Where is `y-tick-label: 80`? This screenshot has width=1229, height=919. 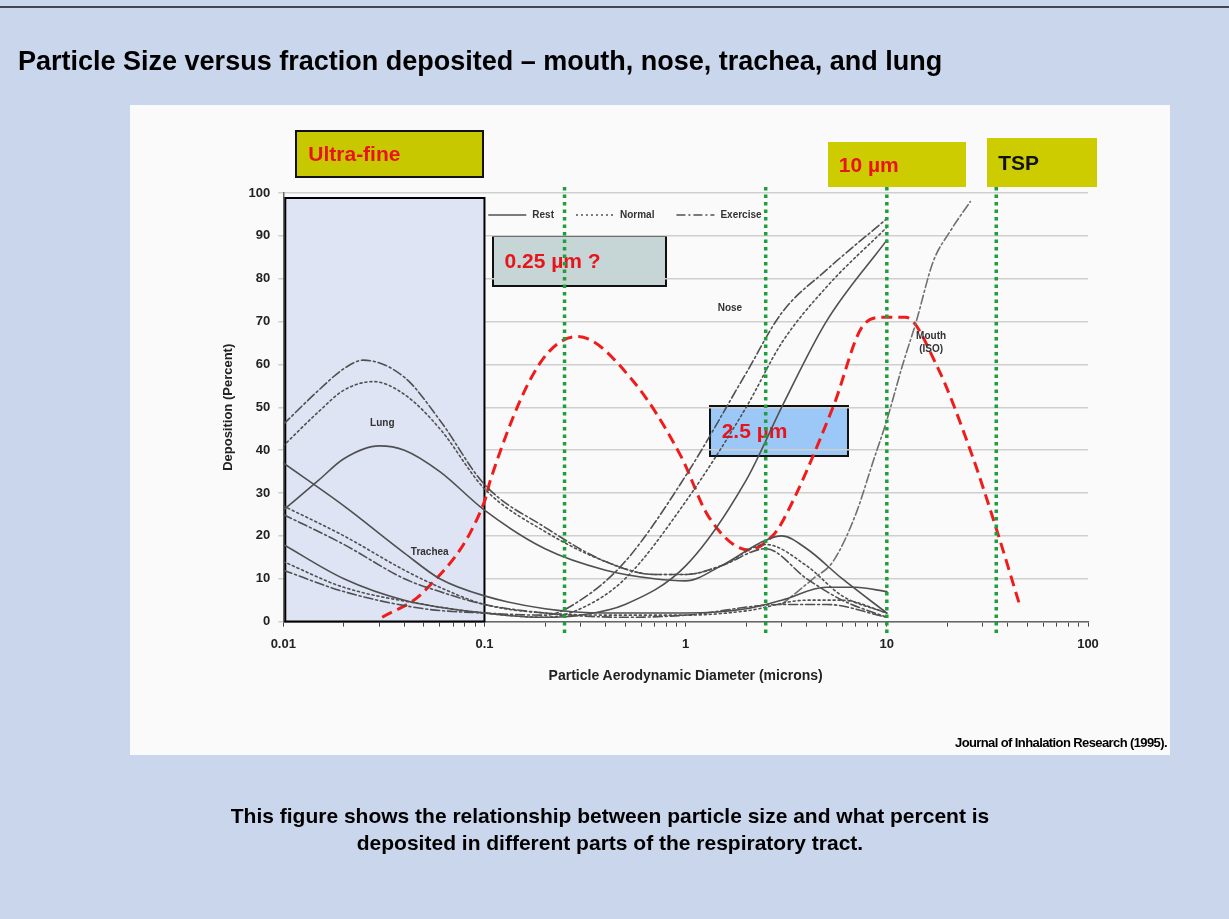 y-tick-label: 80 is located at coordinates (263, 278).